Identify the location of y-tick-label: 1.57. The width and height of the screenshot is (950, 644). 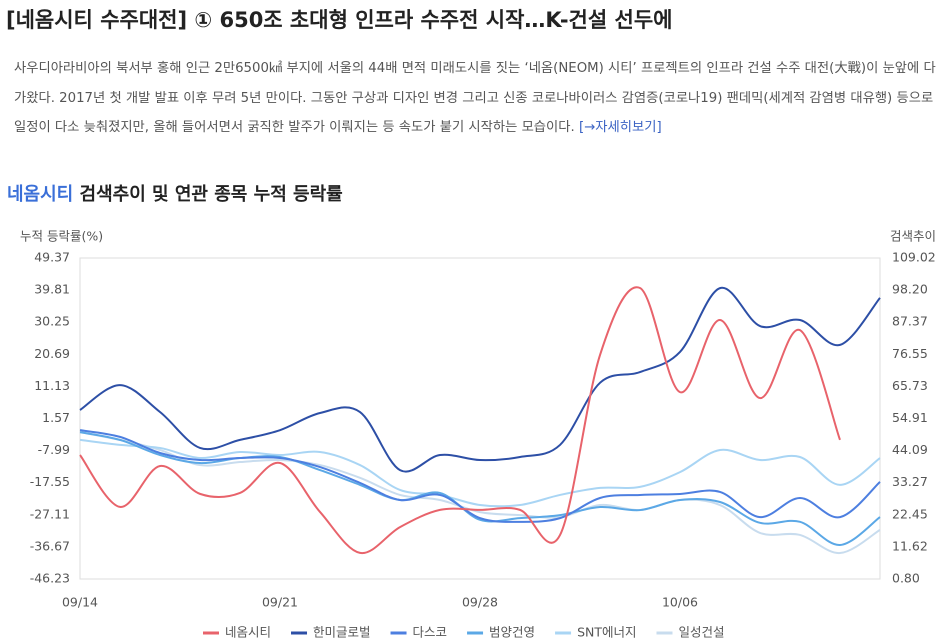
(56, 417).